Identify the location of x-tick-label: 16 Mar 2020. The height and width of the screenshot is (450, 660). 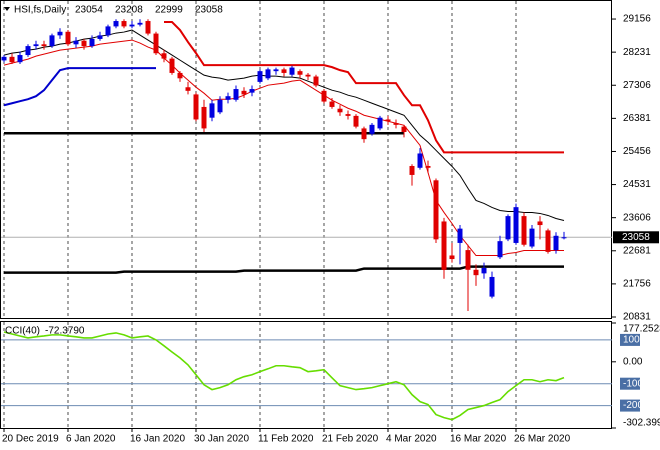
(478, 439).